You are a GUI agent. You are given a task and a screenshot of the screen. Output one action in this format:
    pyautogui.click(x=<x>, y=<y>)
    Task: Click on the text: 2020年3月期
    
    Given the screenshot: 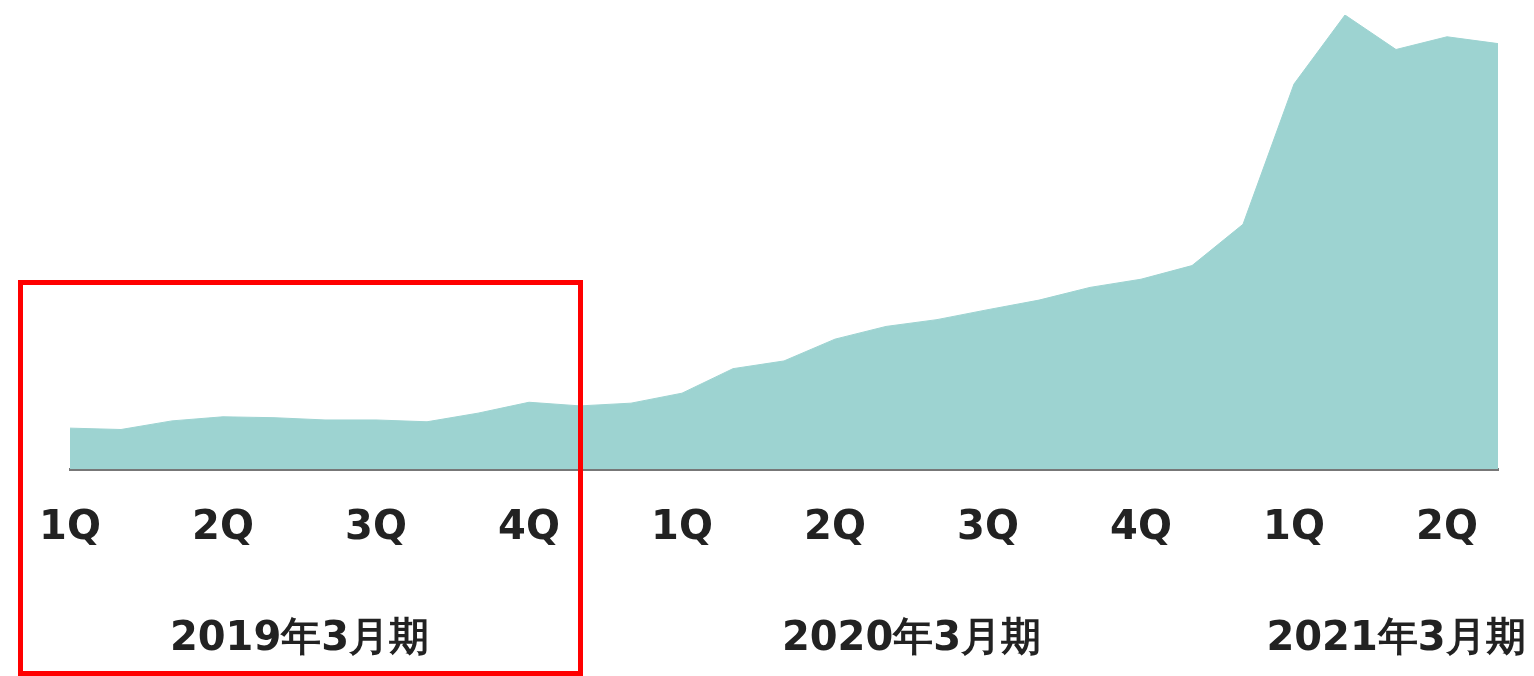 What is the action you would take?
    pyautogui.click(x=911, y=636)
    